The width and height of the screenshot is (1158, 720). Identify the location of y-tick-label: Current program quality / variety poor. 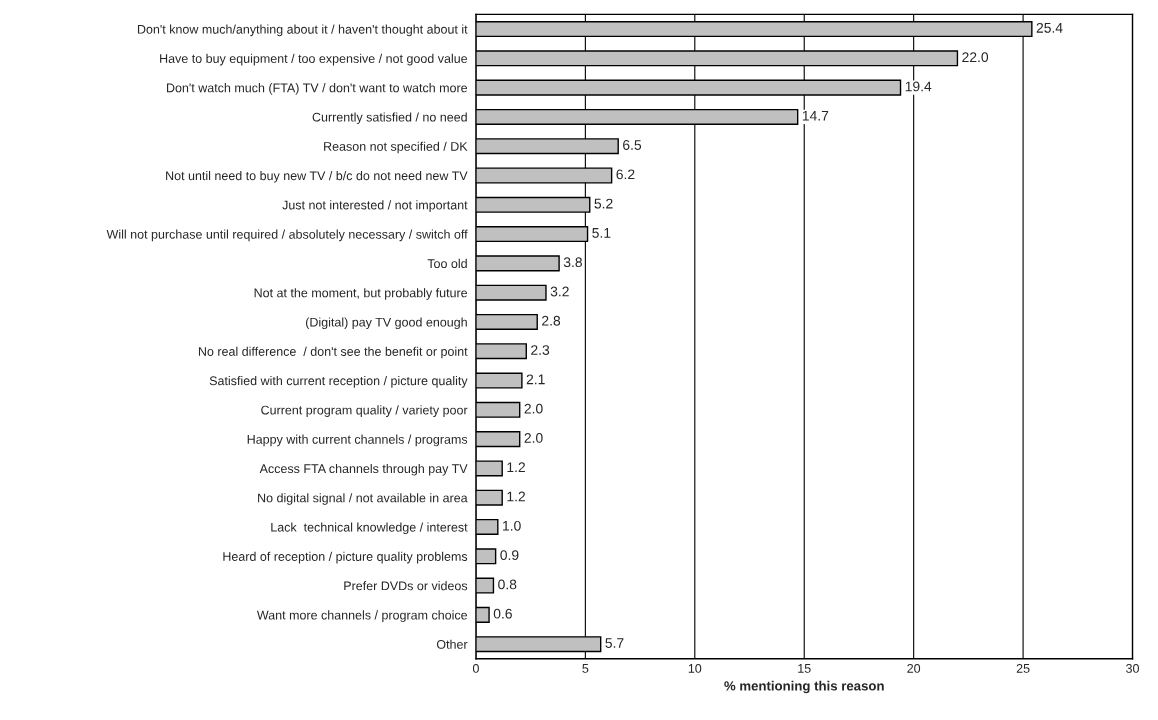
(364, 411).